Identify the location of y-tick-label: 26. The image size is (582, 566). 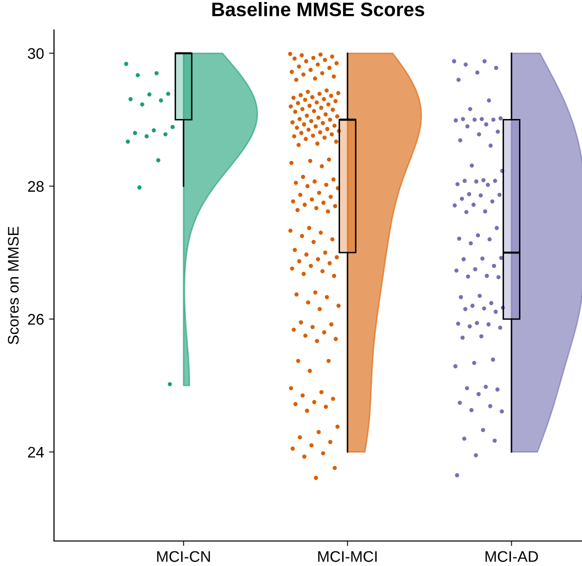
(36, 319).